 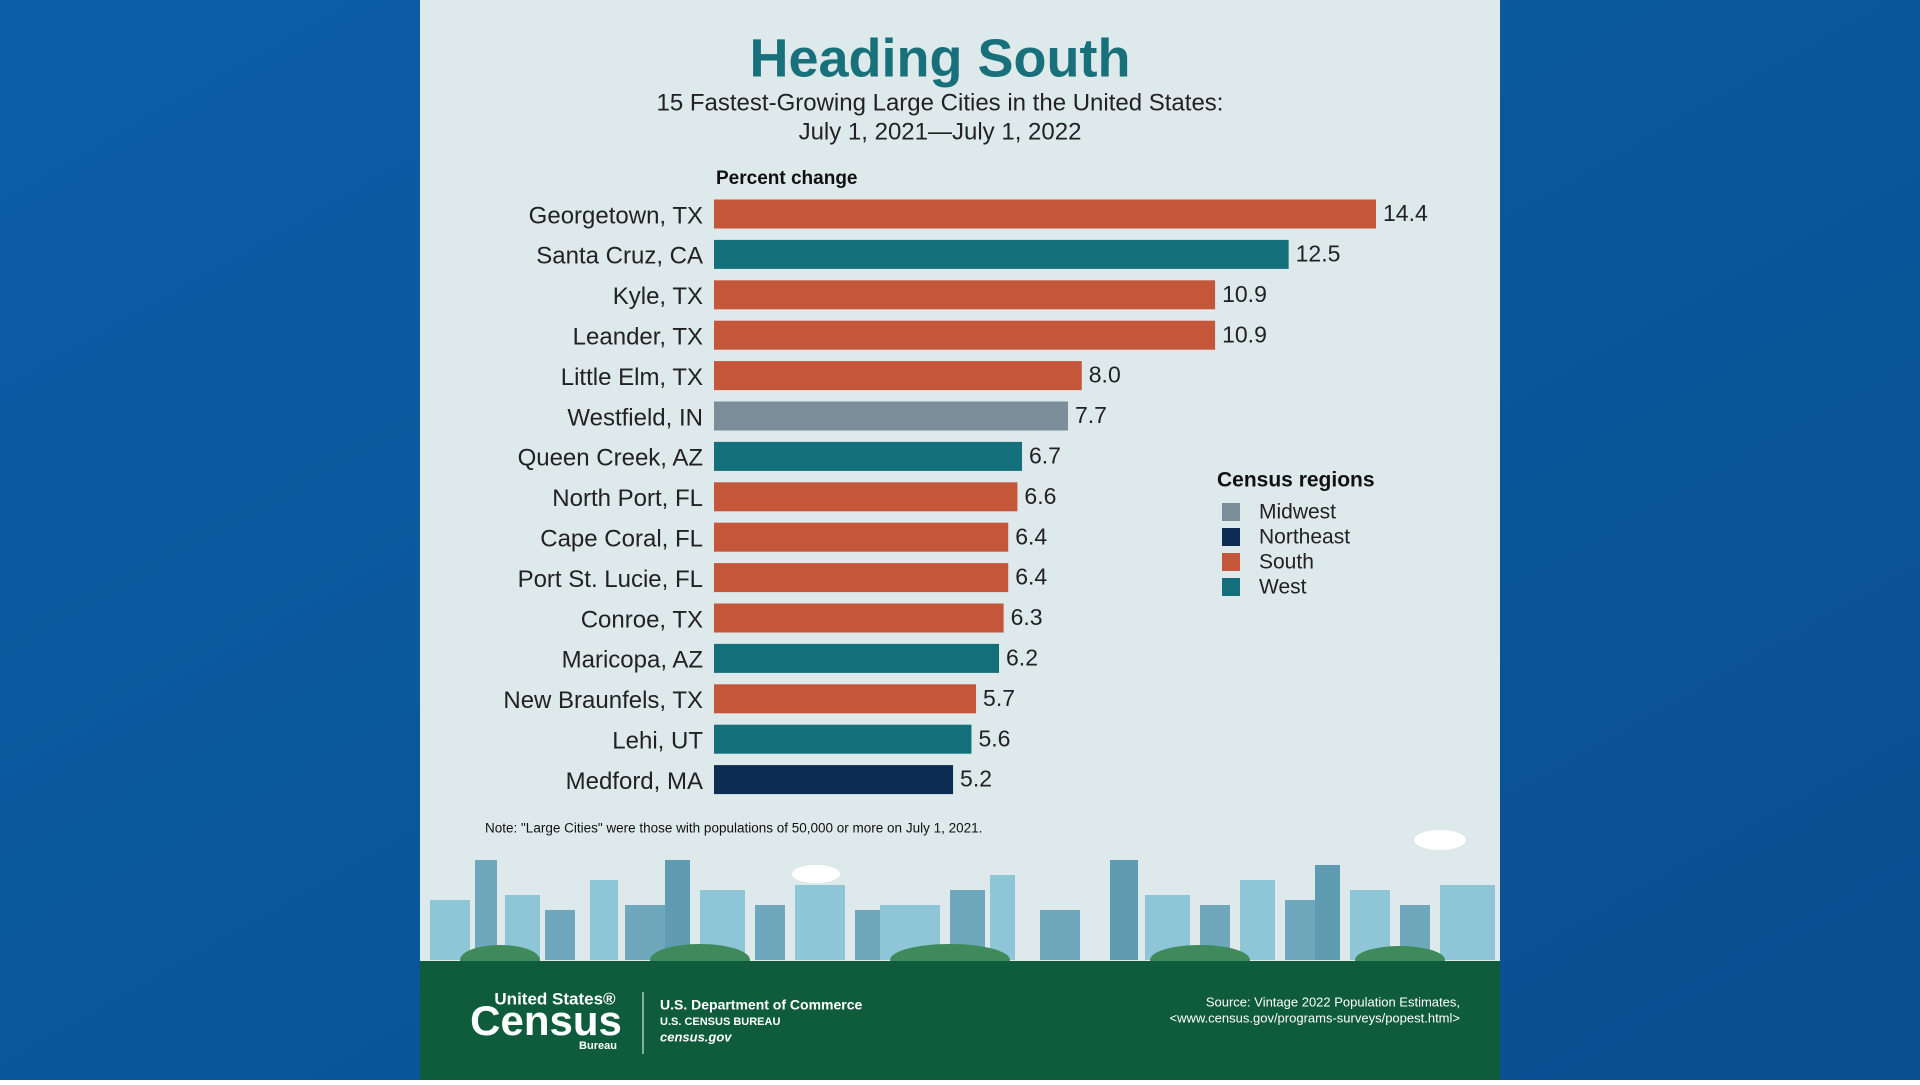 What do you see at coordinates (1304, 537) in the screenshot?
I see `legend-label: Northeast` at bounding box center [1304, 537].